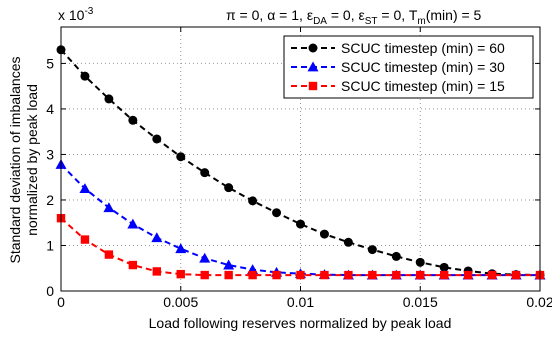 Image resolution: width=552 pixels, height=337 pixels. Describe the element at coordinates (50, 109) in the screenshot. I see `y-tick-label: 4` at that location.